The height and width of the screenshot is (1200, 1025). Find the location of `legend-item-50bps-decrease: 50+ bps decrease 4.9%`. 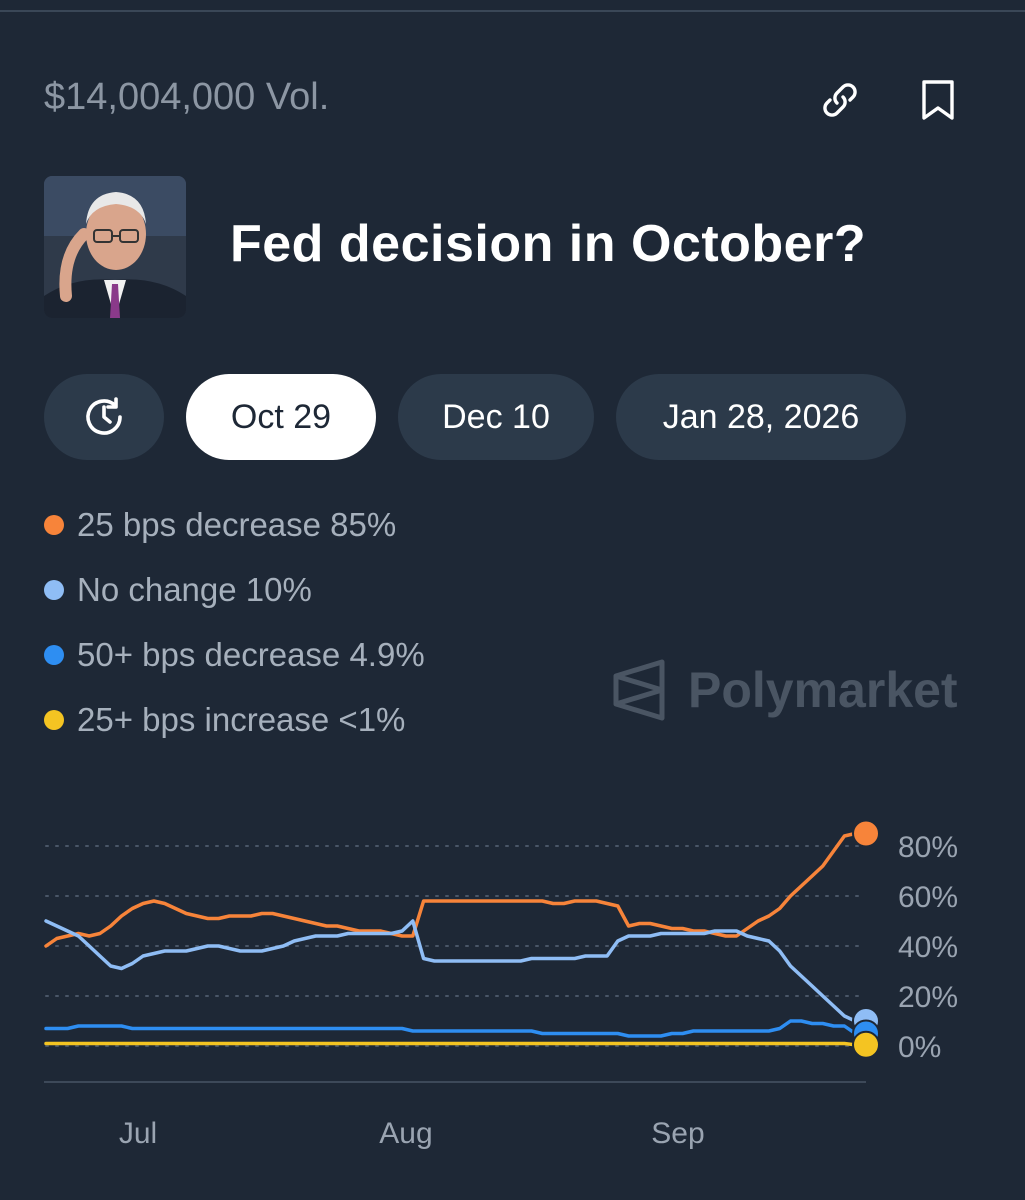

legend-item-50bps-decrease: 50+ bps decrease 4.9% is located at coordinates (234, 654).